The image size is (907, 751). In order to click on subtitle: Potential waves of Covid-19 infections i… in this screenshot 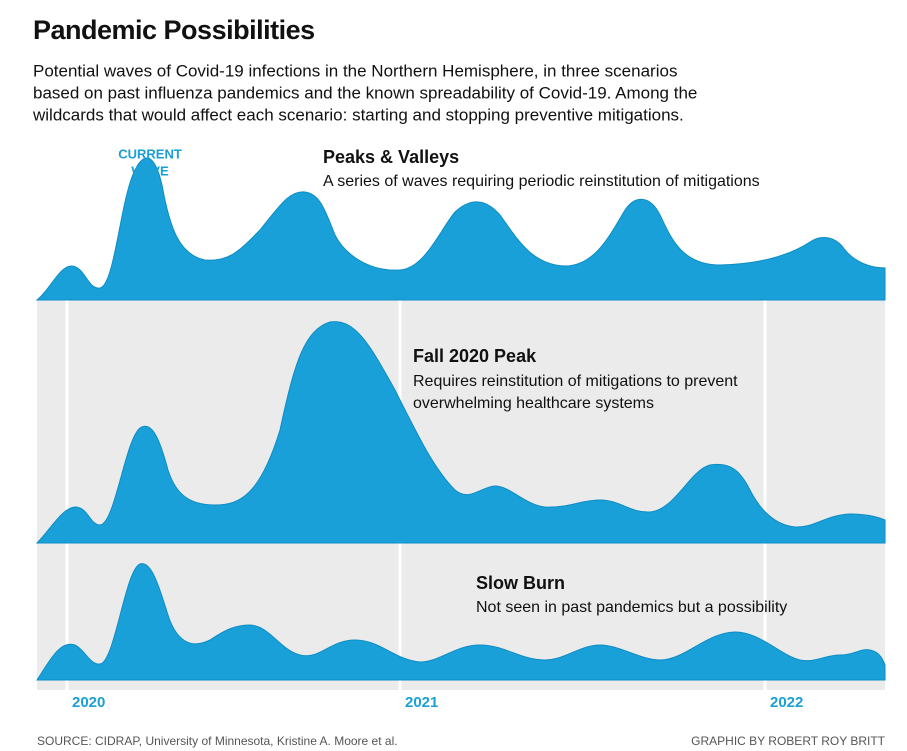, I will do `click(355, 70)`.